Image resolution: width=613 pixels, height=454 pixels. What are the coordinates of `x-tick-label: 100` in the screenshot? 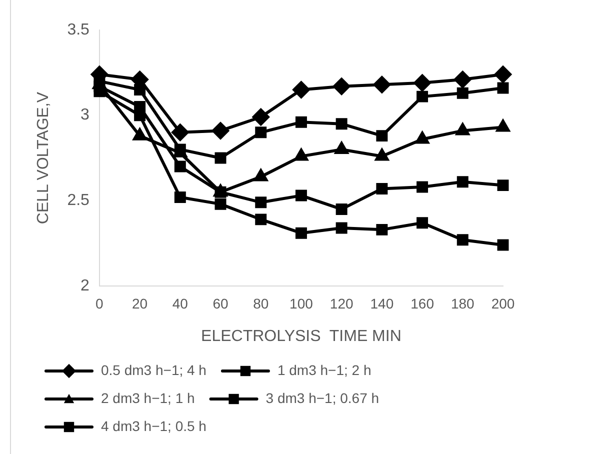 It's located at (302, 303).